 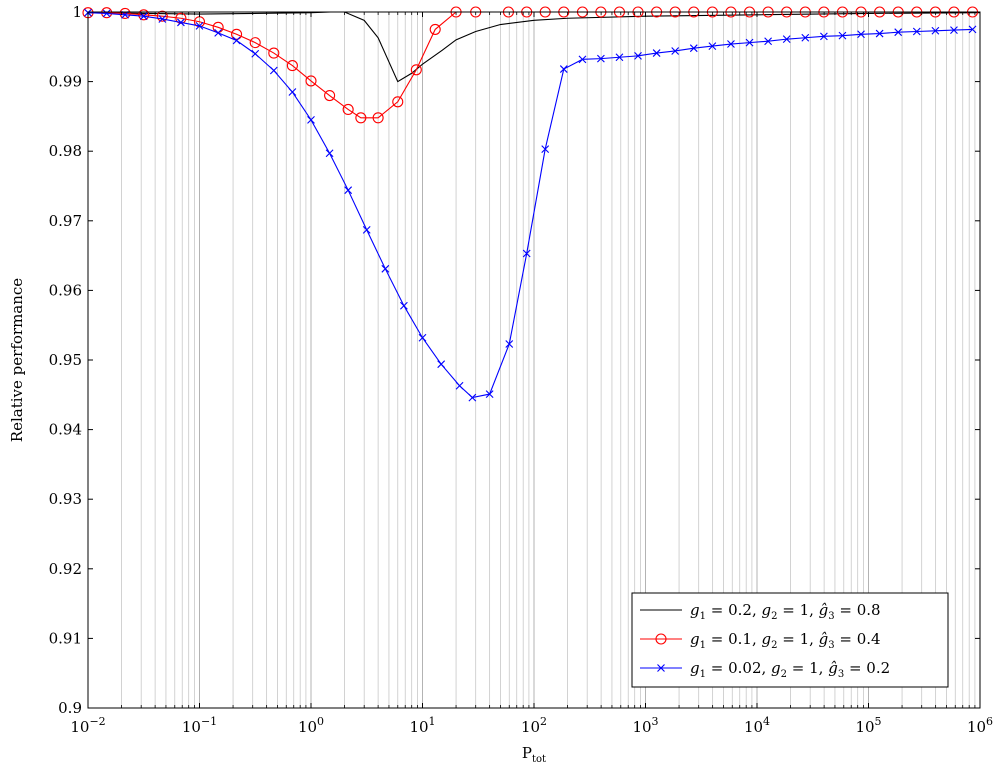 What do you see at coordinates (734, 610) in the screenshot?
I see `legend-label-part: = 0.2,` at bounding box center [734, 610].